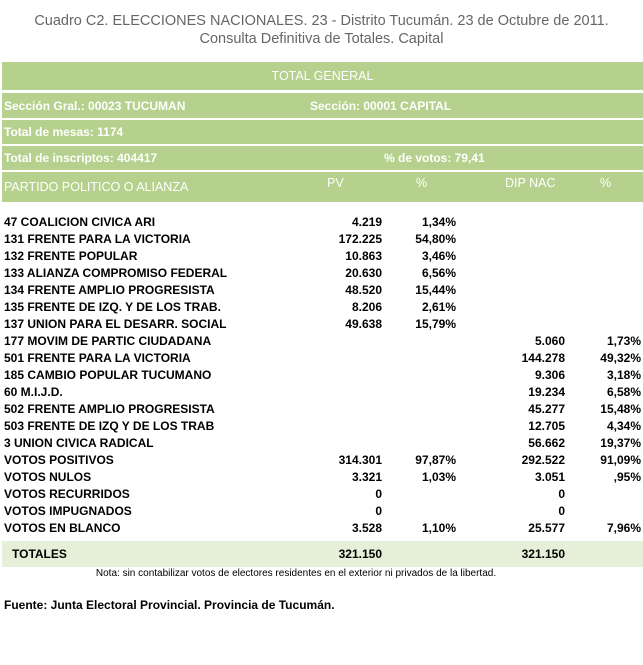 Image resolution: width=643 pixels, height=665 pixels. What do you see at coordinates (366, 528) in the screenshot?
I see `pv-cell: 3.528` at bounding box center [366, 528].